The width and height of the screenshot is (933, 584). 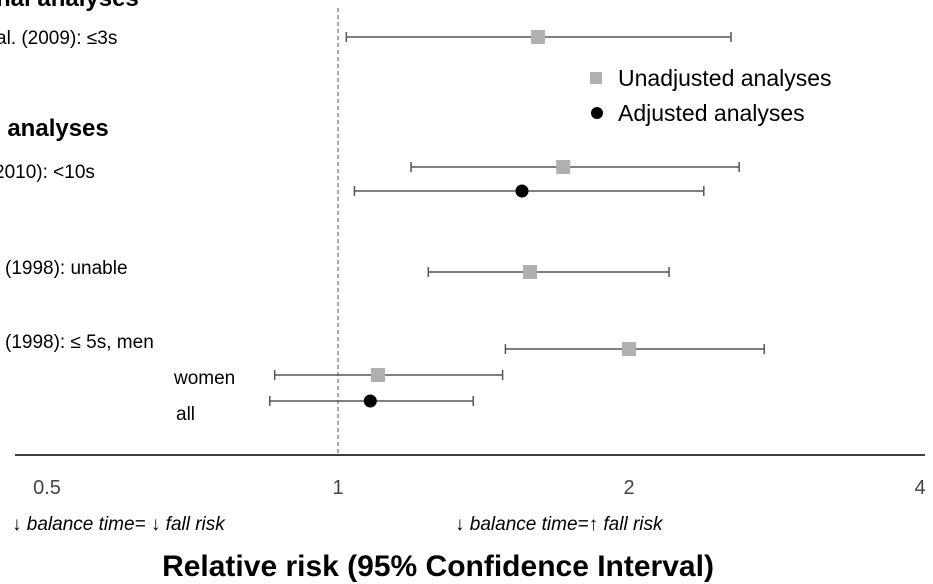 I want to click on row-label: al. (2009): ≤3s, so click(x=58, y=38).